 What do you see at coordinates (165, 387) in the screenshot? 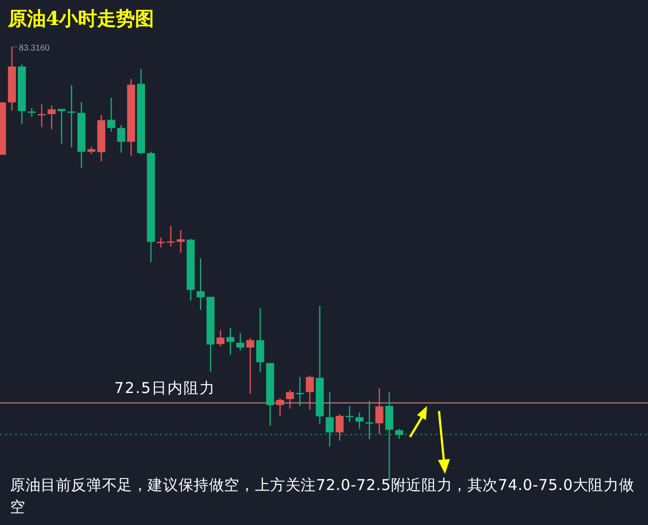
I see `ref-line-label: 72.5日内阻力` at bounding box center [165, 387].